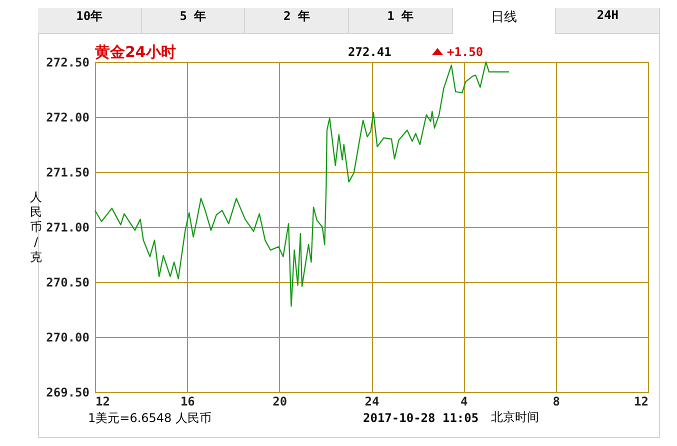 The width and height of the screenshot is (677, 446). What do you see at coordinates (68, 283) in the screenshot?
I see `y-tick-label: 270.50` at bounding box center [68, 283].